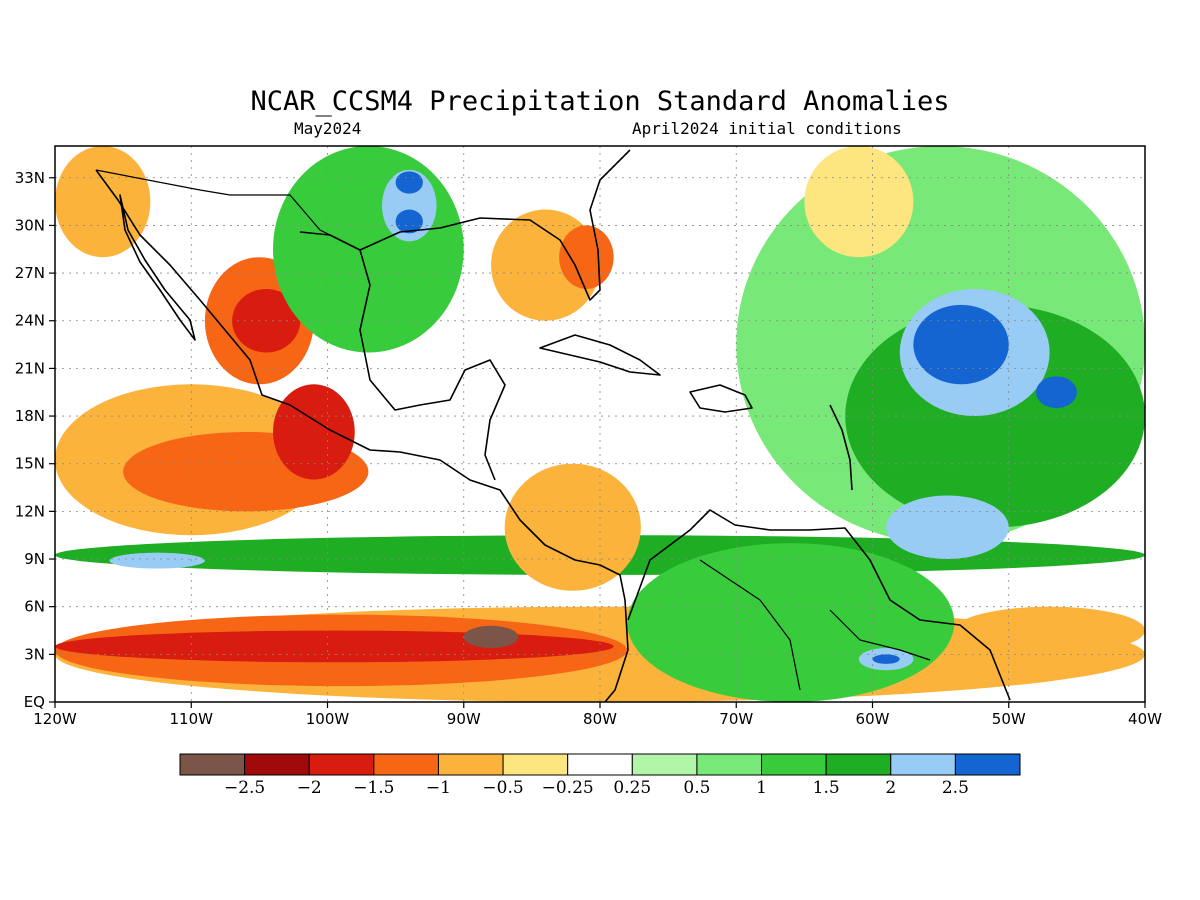  I want to click on lat-tick-label-8: 24N, so click(30, 321).